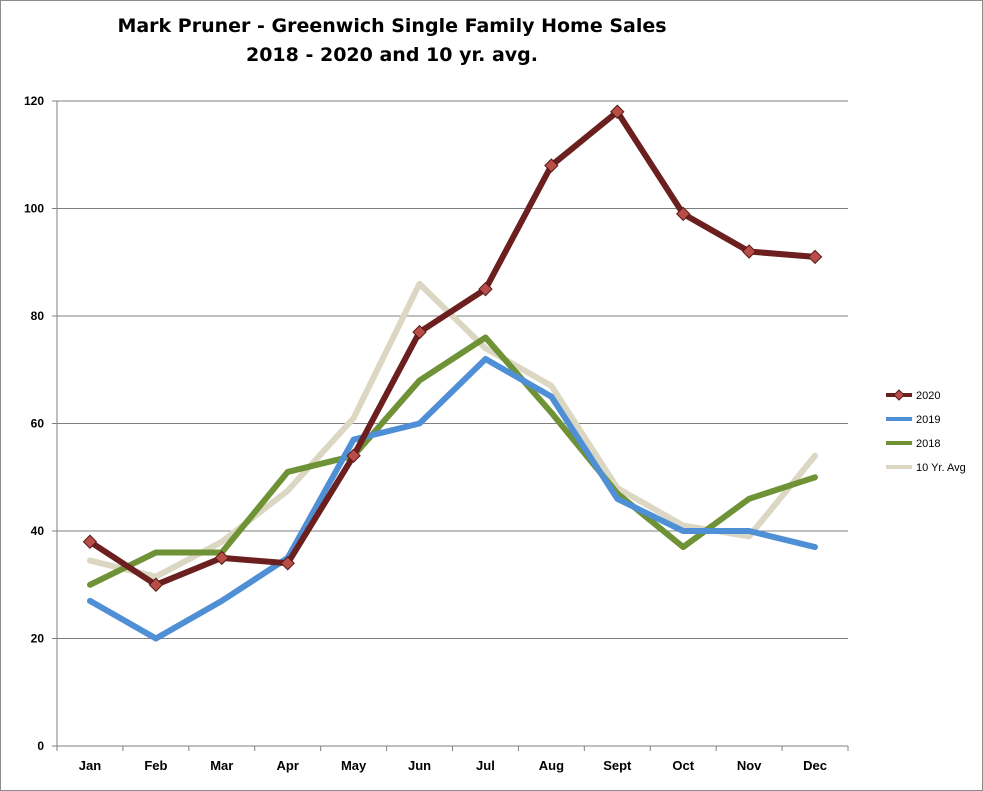  What do you see at coordinates (90, 765) in the screenshot?
I see `x-tick-label: Jan` at bounding box center [90, 765].